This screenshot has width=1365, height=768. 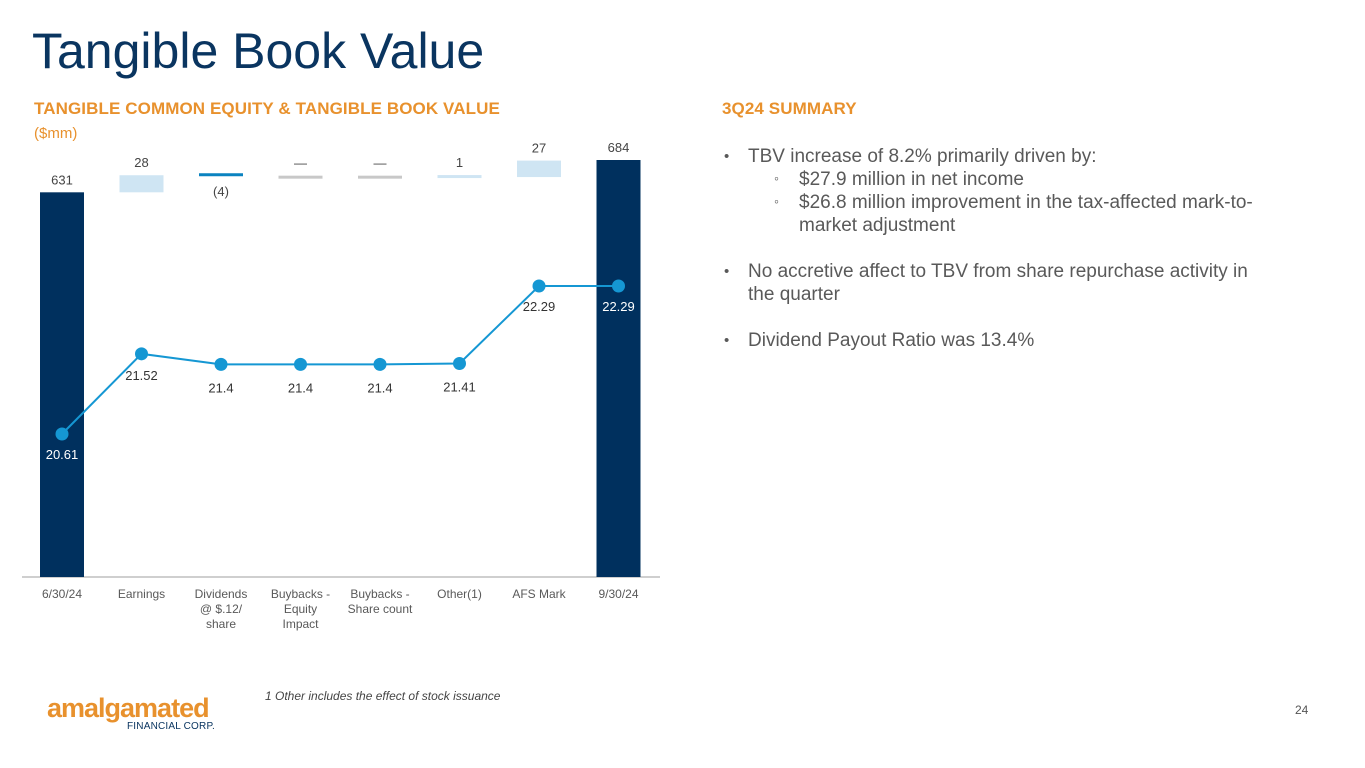 What do you see at coordinates (1017, 294) in the screenshot?
I see `summary-bullet-continued: the quarter` at bounding box center [1017, 294].